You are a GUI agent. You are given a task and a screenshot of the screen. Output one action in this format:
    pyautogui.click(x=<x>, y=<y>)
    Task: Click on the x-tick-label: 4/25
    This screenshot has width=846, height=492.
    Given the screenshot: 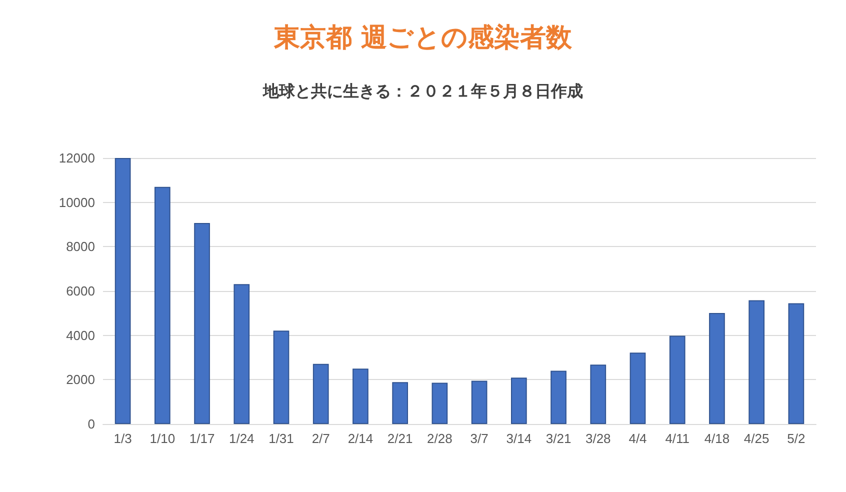 What is the action you would take?
    pyautogui.click(x=757, y=438)
    